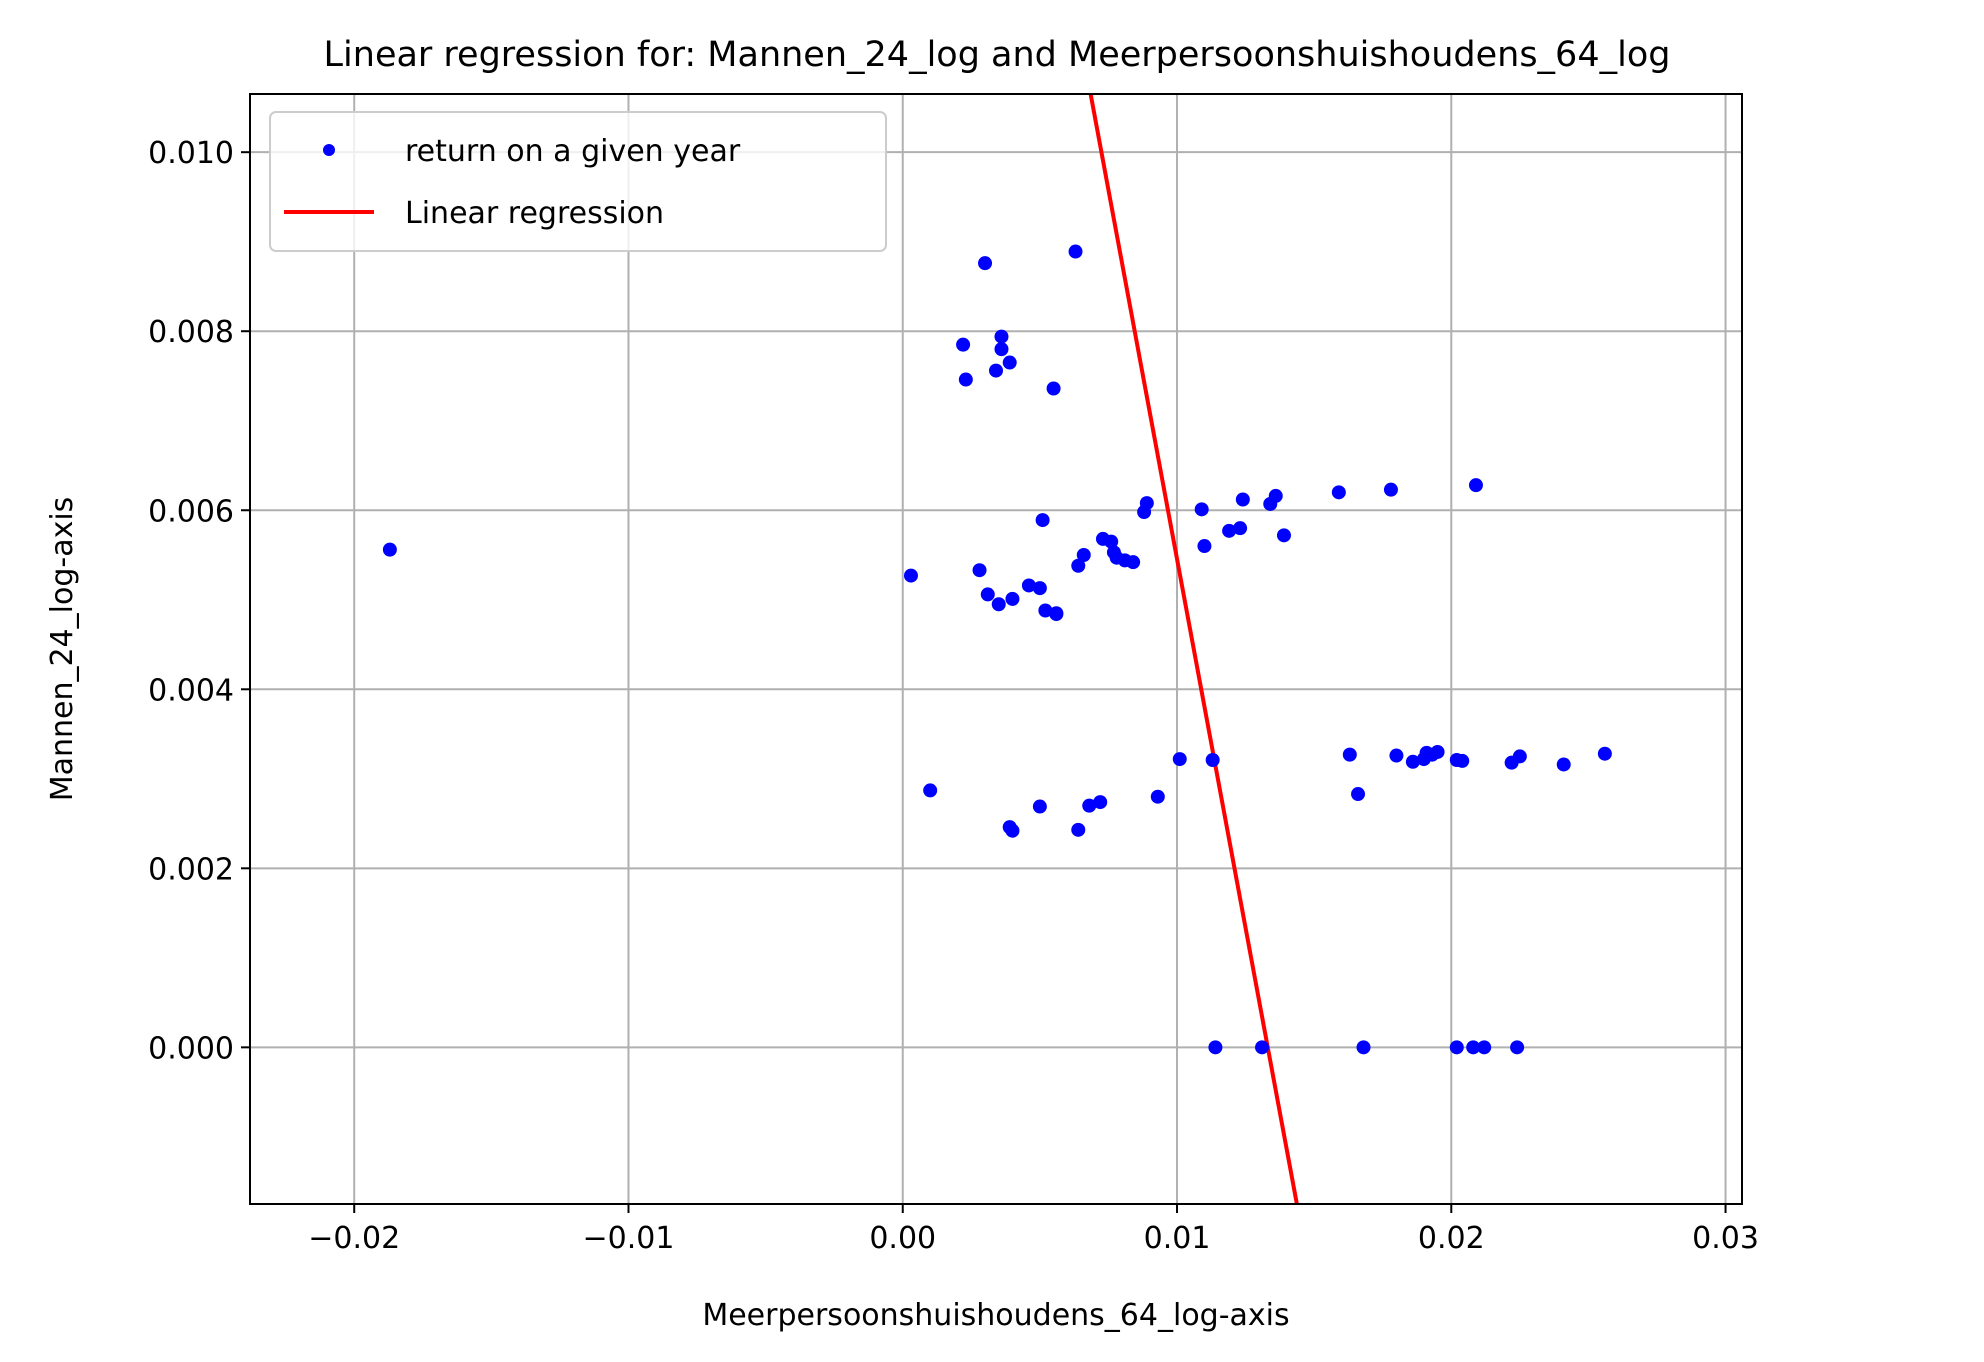 The width and height of the screenshot is (1984, 1362). I want to click on legend-label-points: return on a given year, so click(573, 151).